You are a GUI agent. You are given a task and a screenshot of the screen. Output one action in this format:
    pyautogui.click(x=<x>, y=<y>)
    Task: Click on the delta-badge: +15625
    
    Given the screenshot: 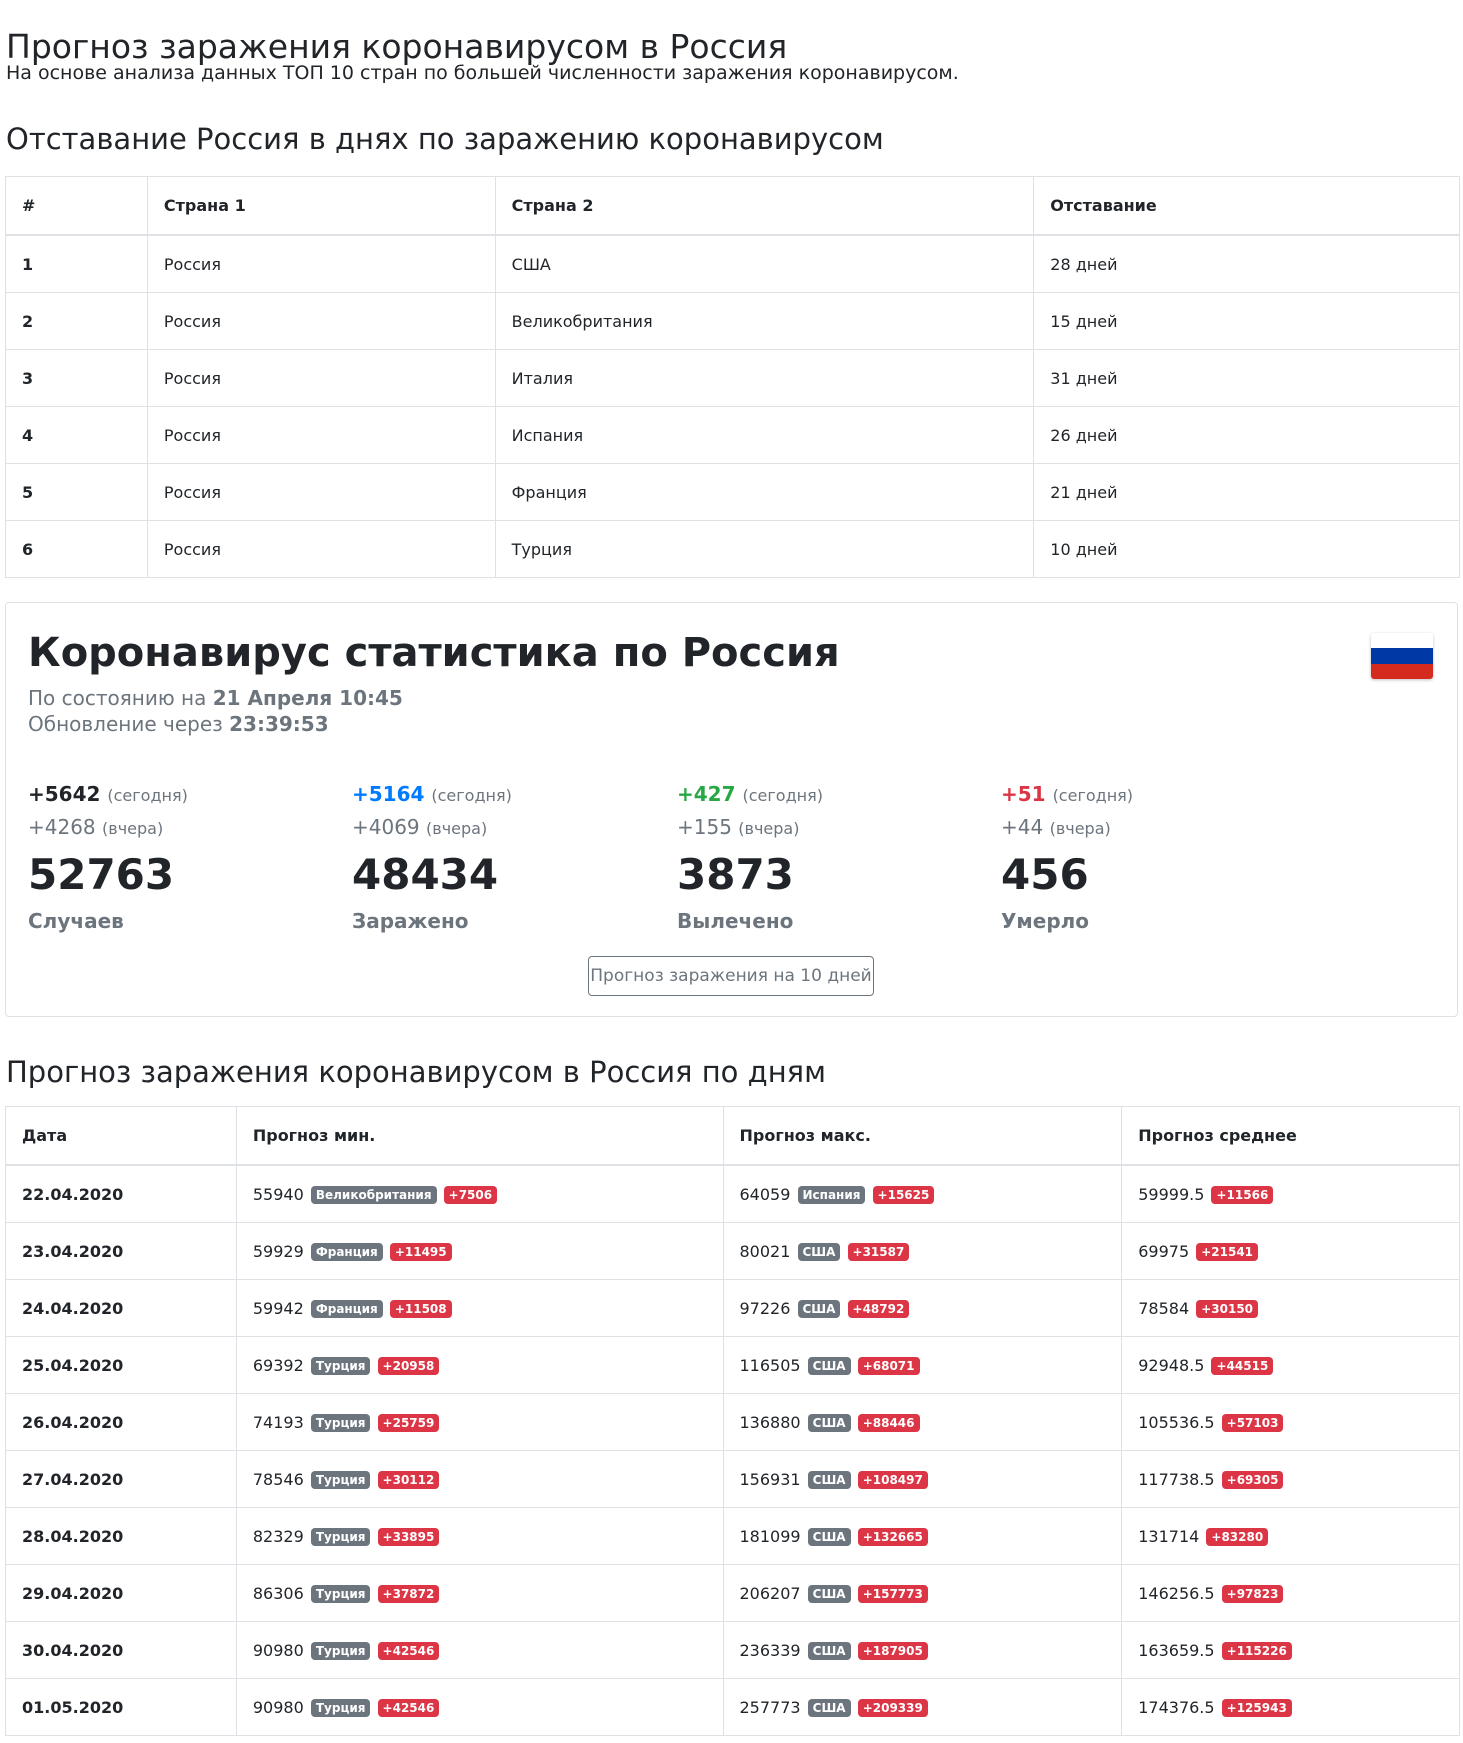 What is the action you would take?
    pyautogui.click(x=903, y=1194)
    